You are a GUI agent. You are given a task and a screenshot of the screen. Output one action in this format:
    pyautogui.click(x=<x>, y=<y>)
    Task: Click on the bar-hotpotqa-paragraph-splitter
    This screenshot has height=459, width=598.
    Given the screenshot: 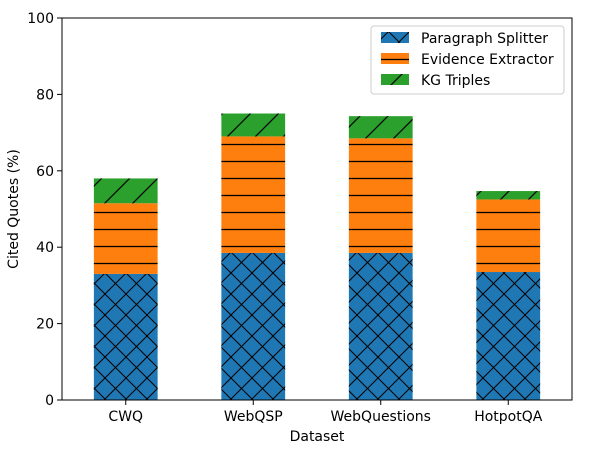 What is the action you would take?
    pyautogui.click(x=508, y=336)
    